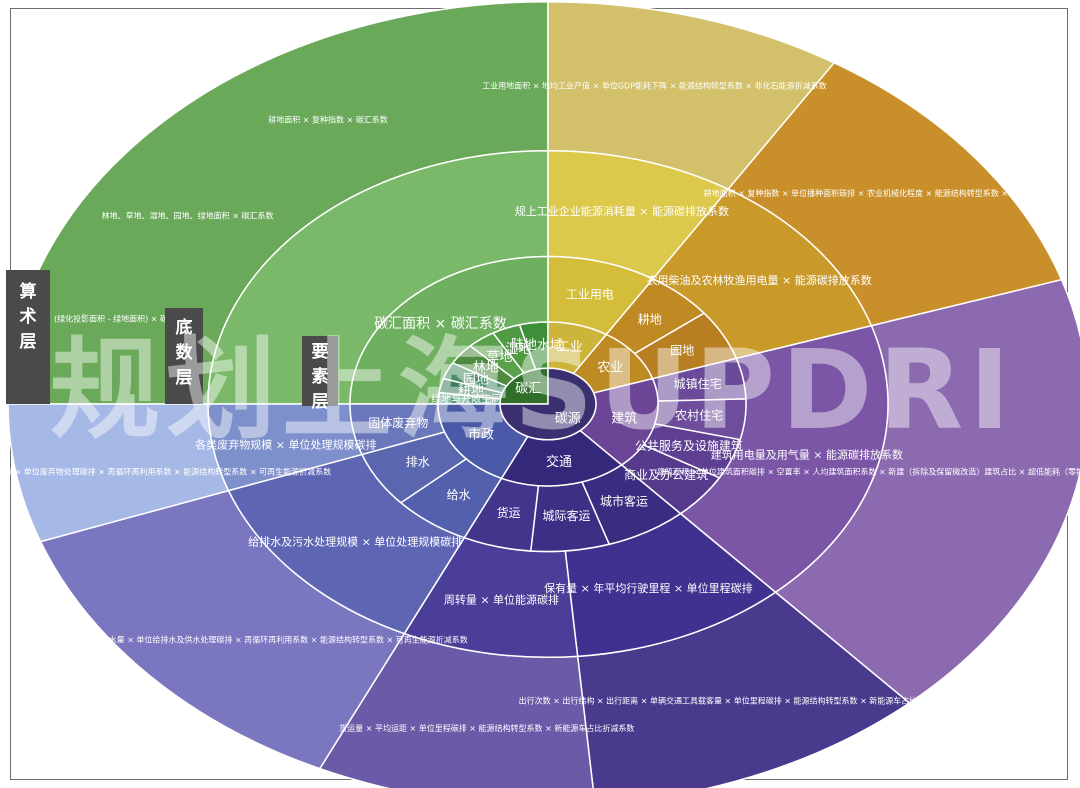  What do you see at coordinates (320, 374) in the screenshot?
I see `layer-tag-element: 要 素 层` at bounding box center [320, 374].